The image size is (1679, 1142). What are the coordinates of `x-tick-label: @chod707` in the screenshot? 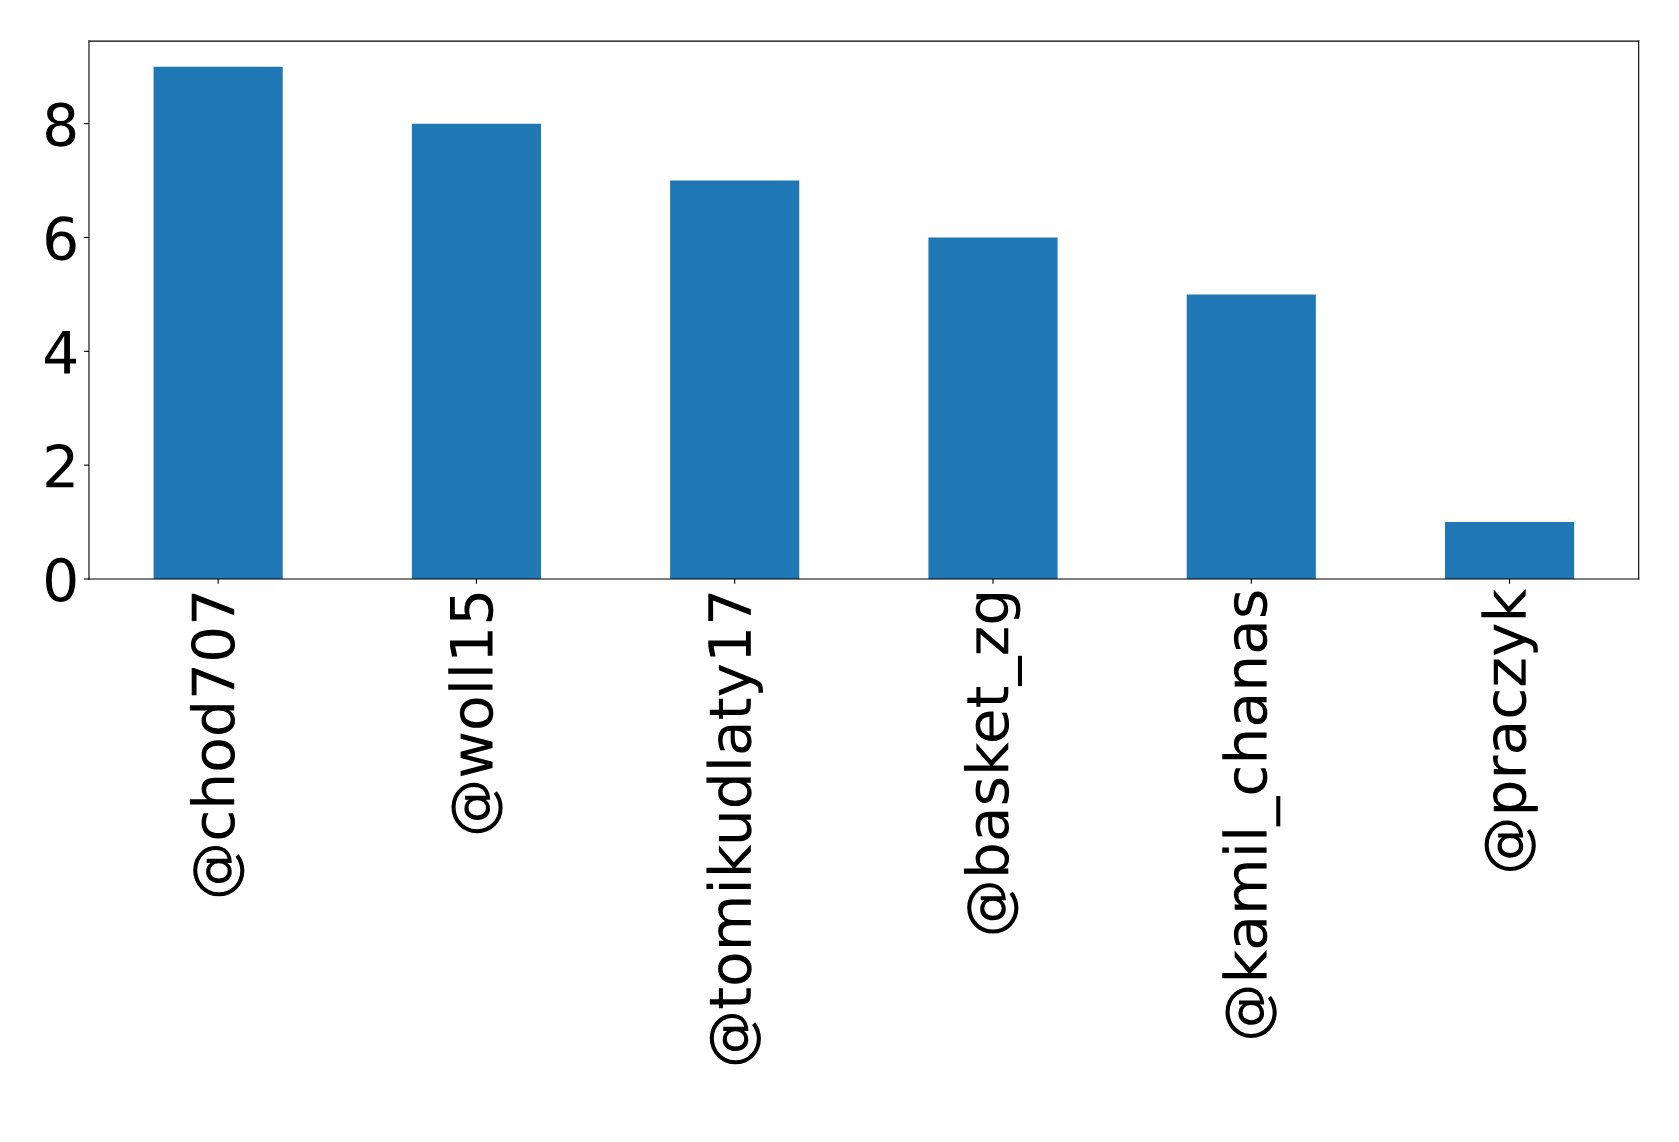 It's located at (217, 745).